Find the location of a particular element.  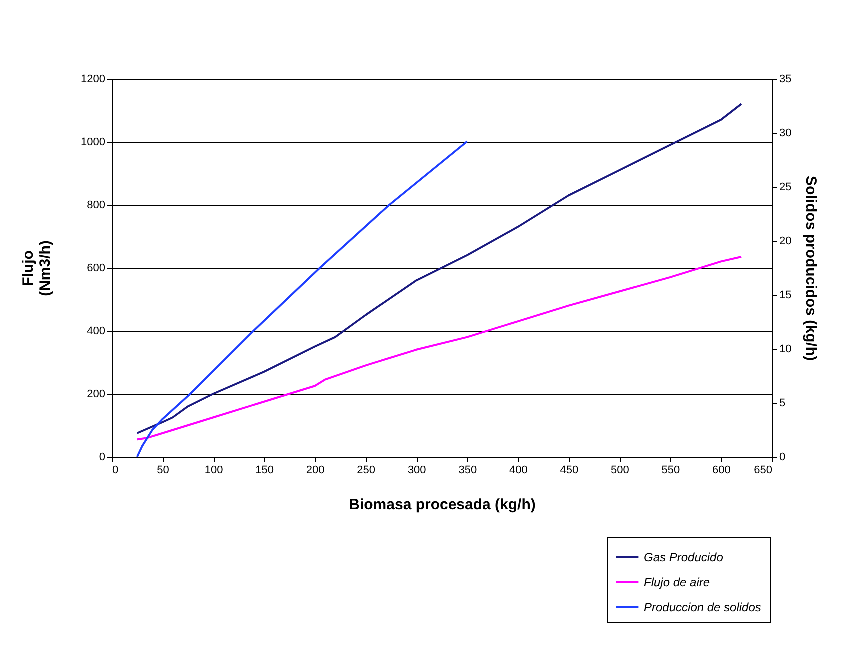

legend-label: Gas Producido is located at coordinates (684, 557).